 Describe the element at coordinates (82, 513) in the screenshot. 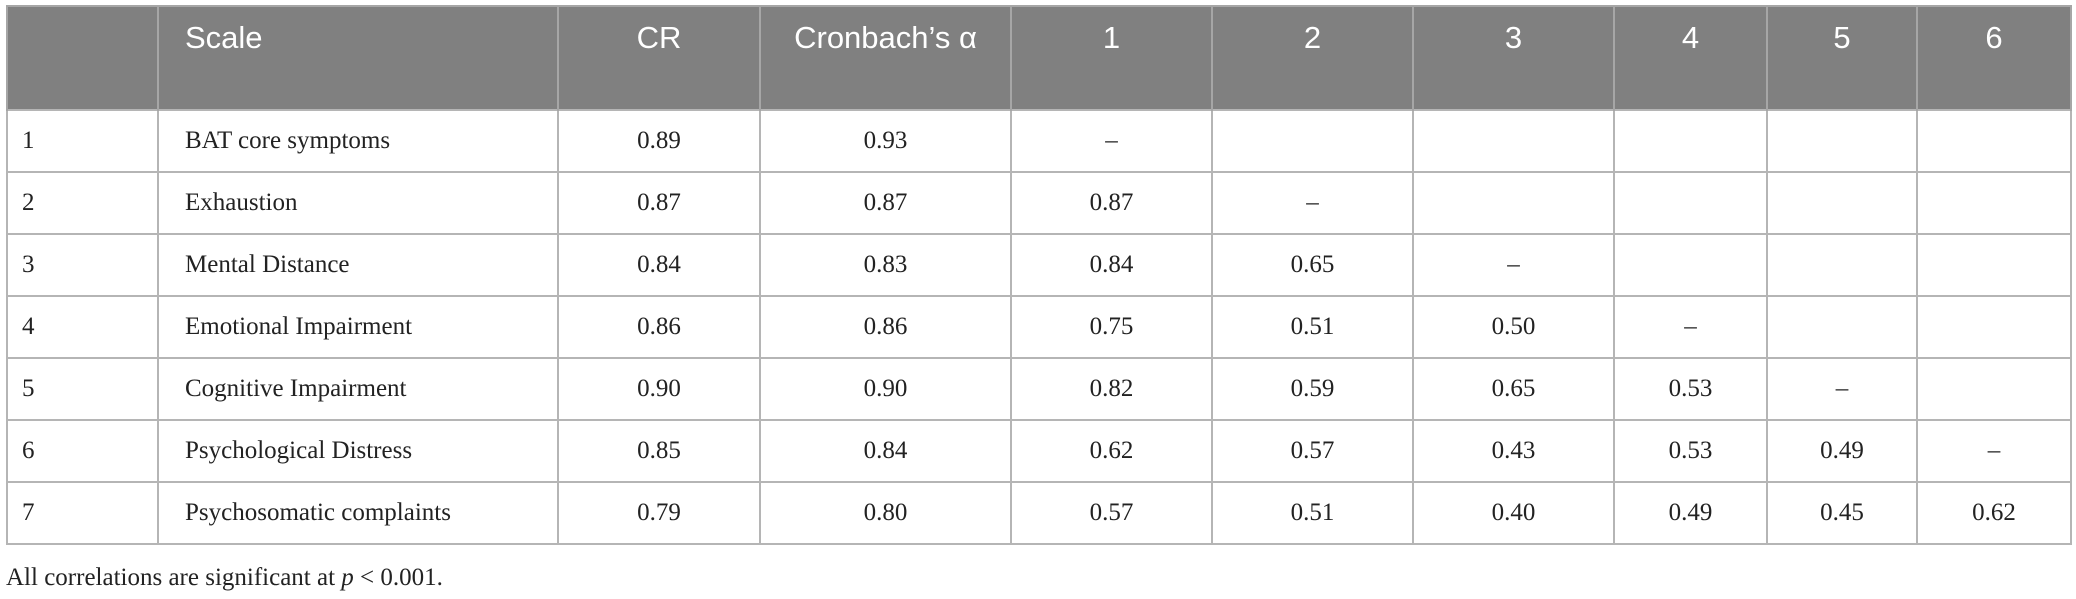

I see `row-index: 7` at that location.